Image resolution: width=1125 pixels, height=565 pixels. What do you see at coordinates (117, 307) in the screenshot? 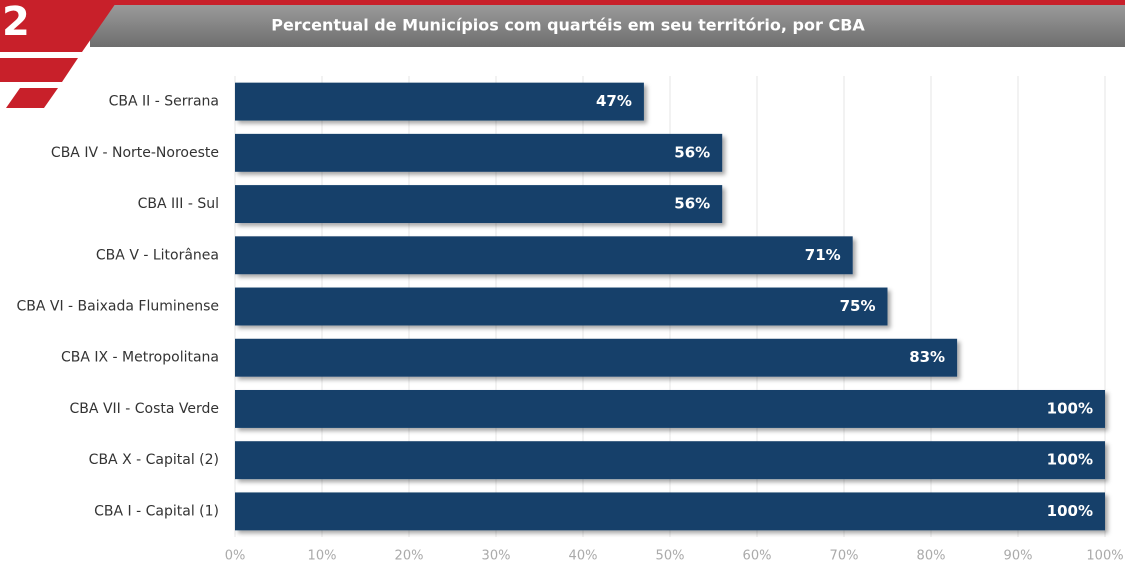
I see `y-tick-label: CBA VI - Baixada Fluminense` at bounding box center [117, 307].